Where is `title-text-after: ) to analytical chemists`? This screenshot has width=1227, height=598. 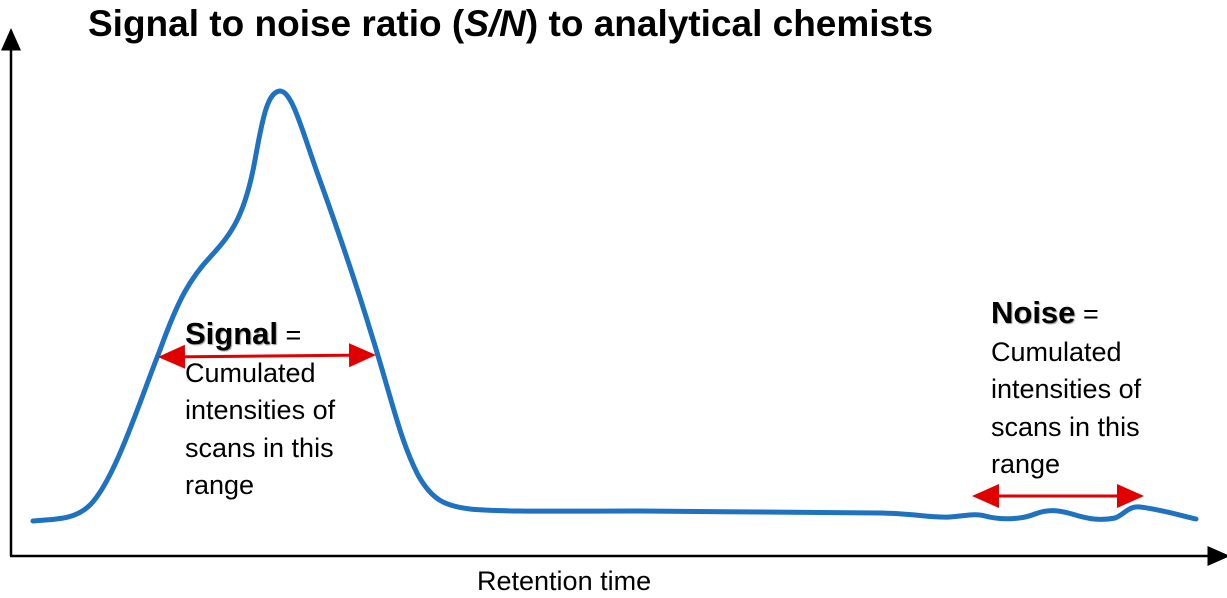 title-text-after: ) to analytical chemists is located at coordinates (729, 23).